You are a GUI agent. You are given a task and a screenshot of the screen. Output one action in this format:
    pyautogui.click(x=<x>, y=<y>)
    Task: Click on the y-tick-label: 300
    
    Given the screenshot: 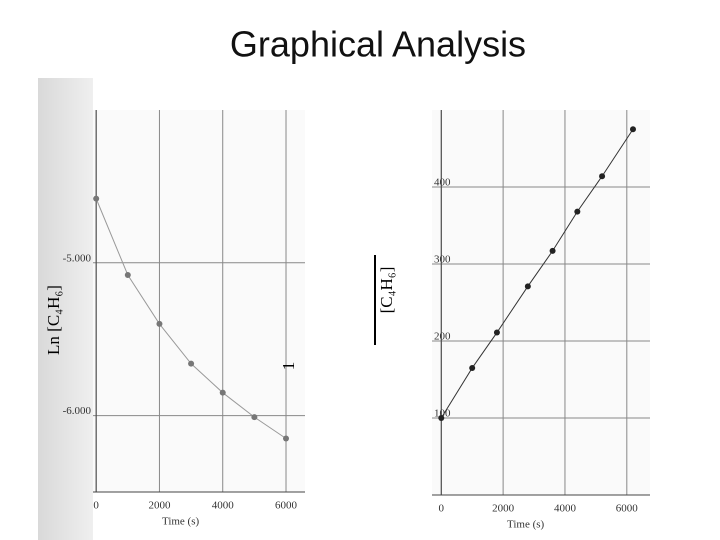 What is the action you would take?
    pyautogui.click(x=442, y=260)
    